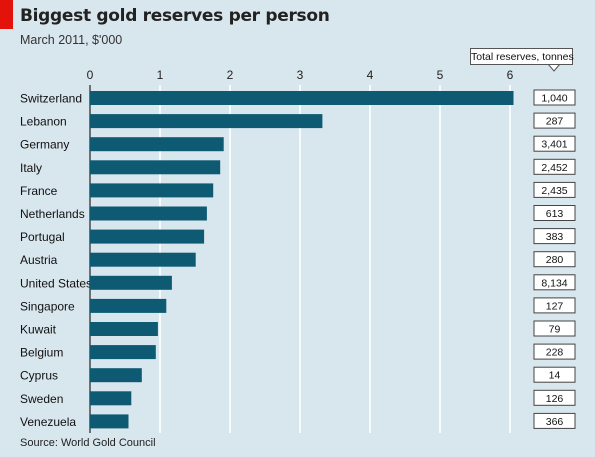  I want to click on reserve-value: 2,435, so click(554, 191).